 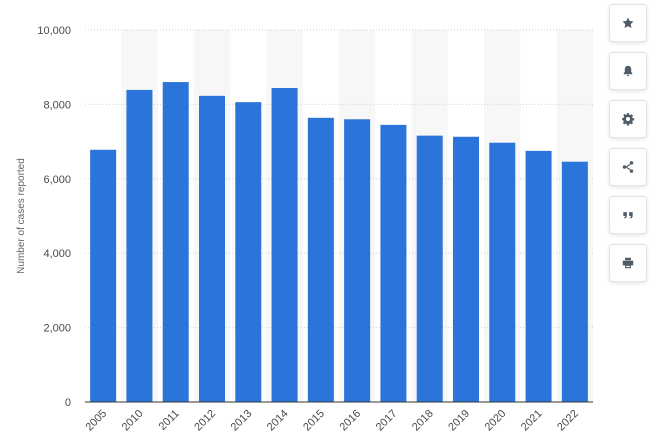 I want to click on y-tick-label: 6,000, so click(x=57, y=180).